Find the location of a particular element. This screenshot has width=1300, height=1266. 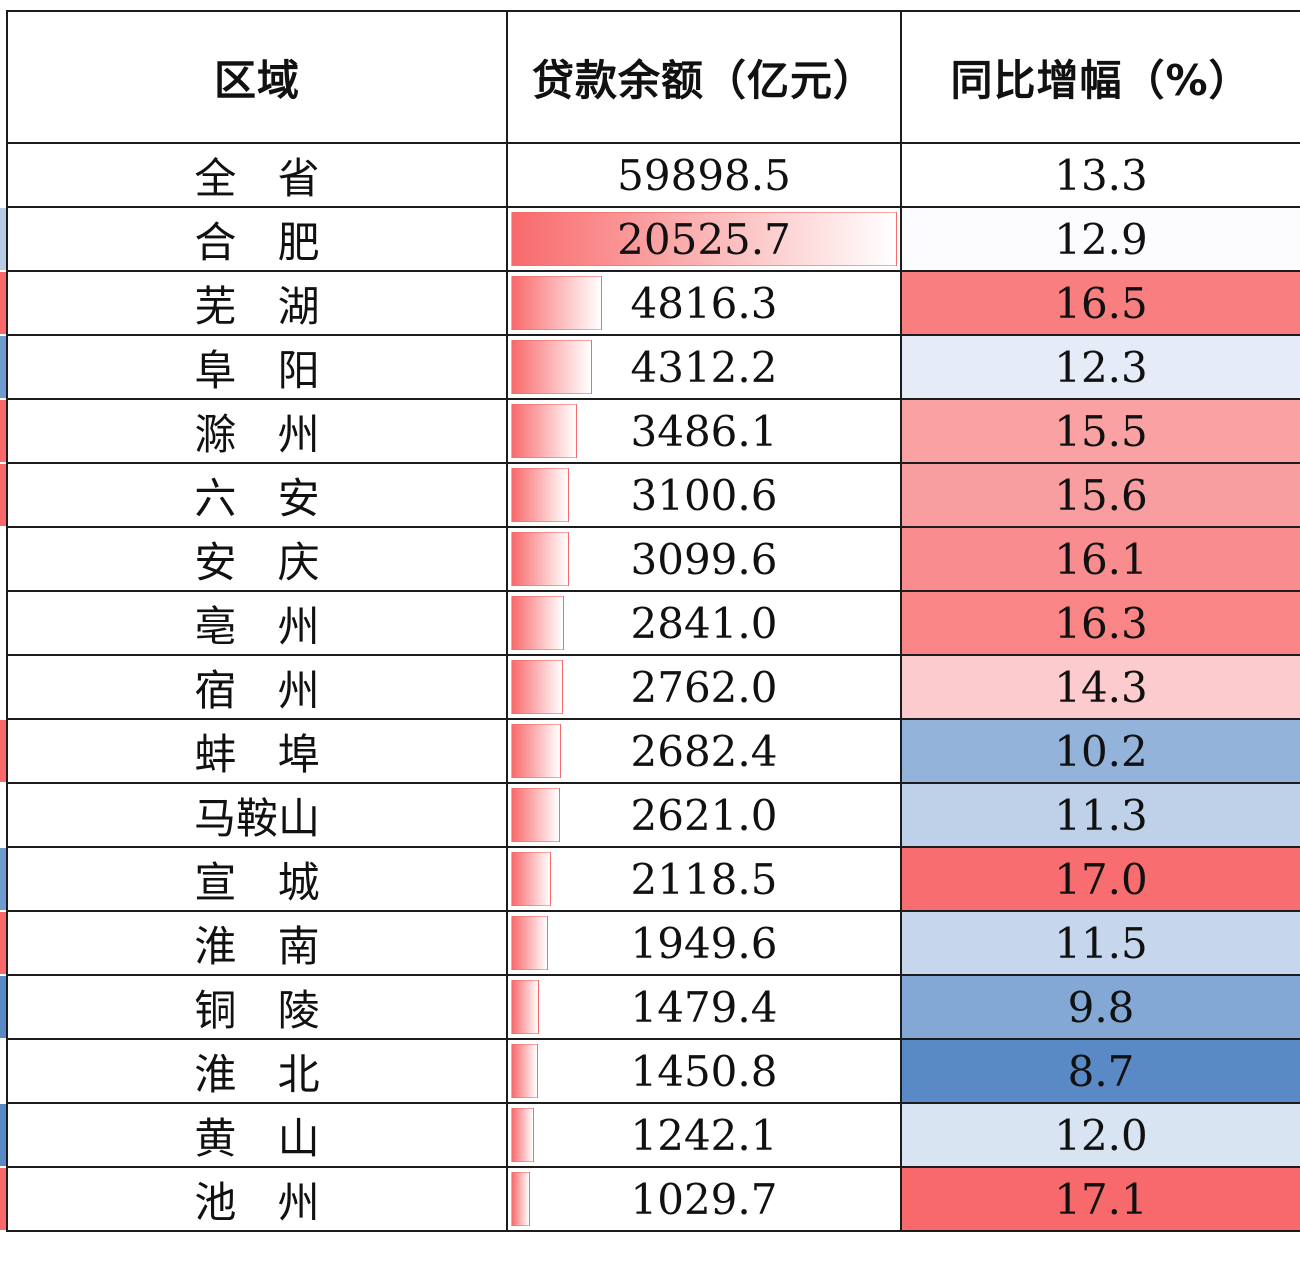

table-row: 合 肥 20525.7 12.9 is located at coordinates (653, 239).